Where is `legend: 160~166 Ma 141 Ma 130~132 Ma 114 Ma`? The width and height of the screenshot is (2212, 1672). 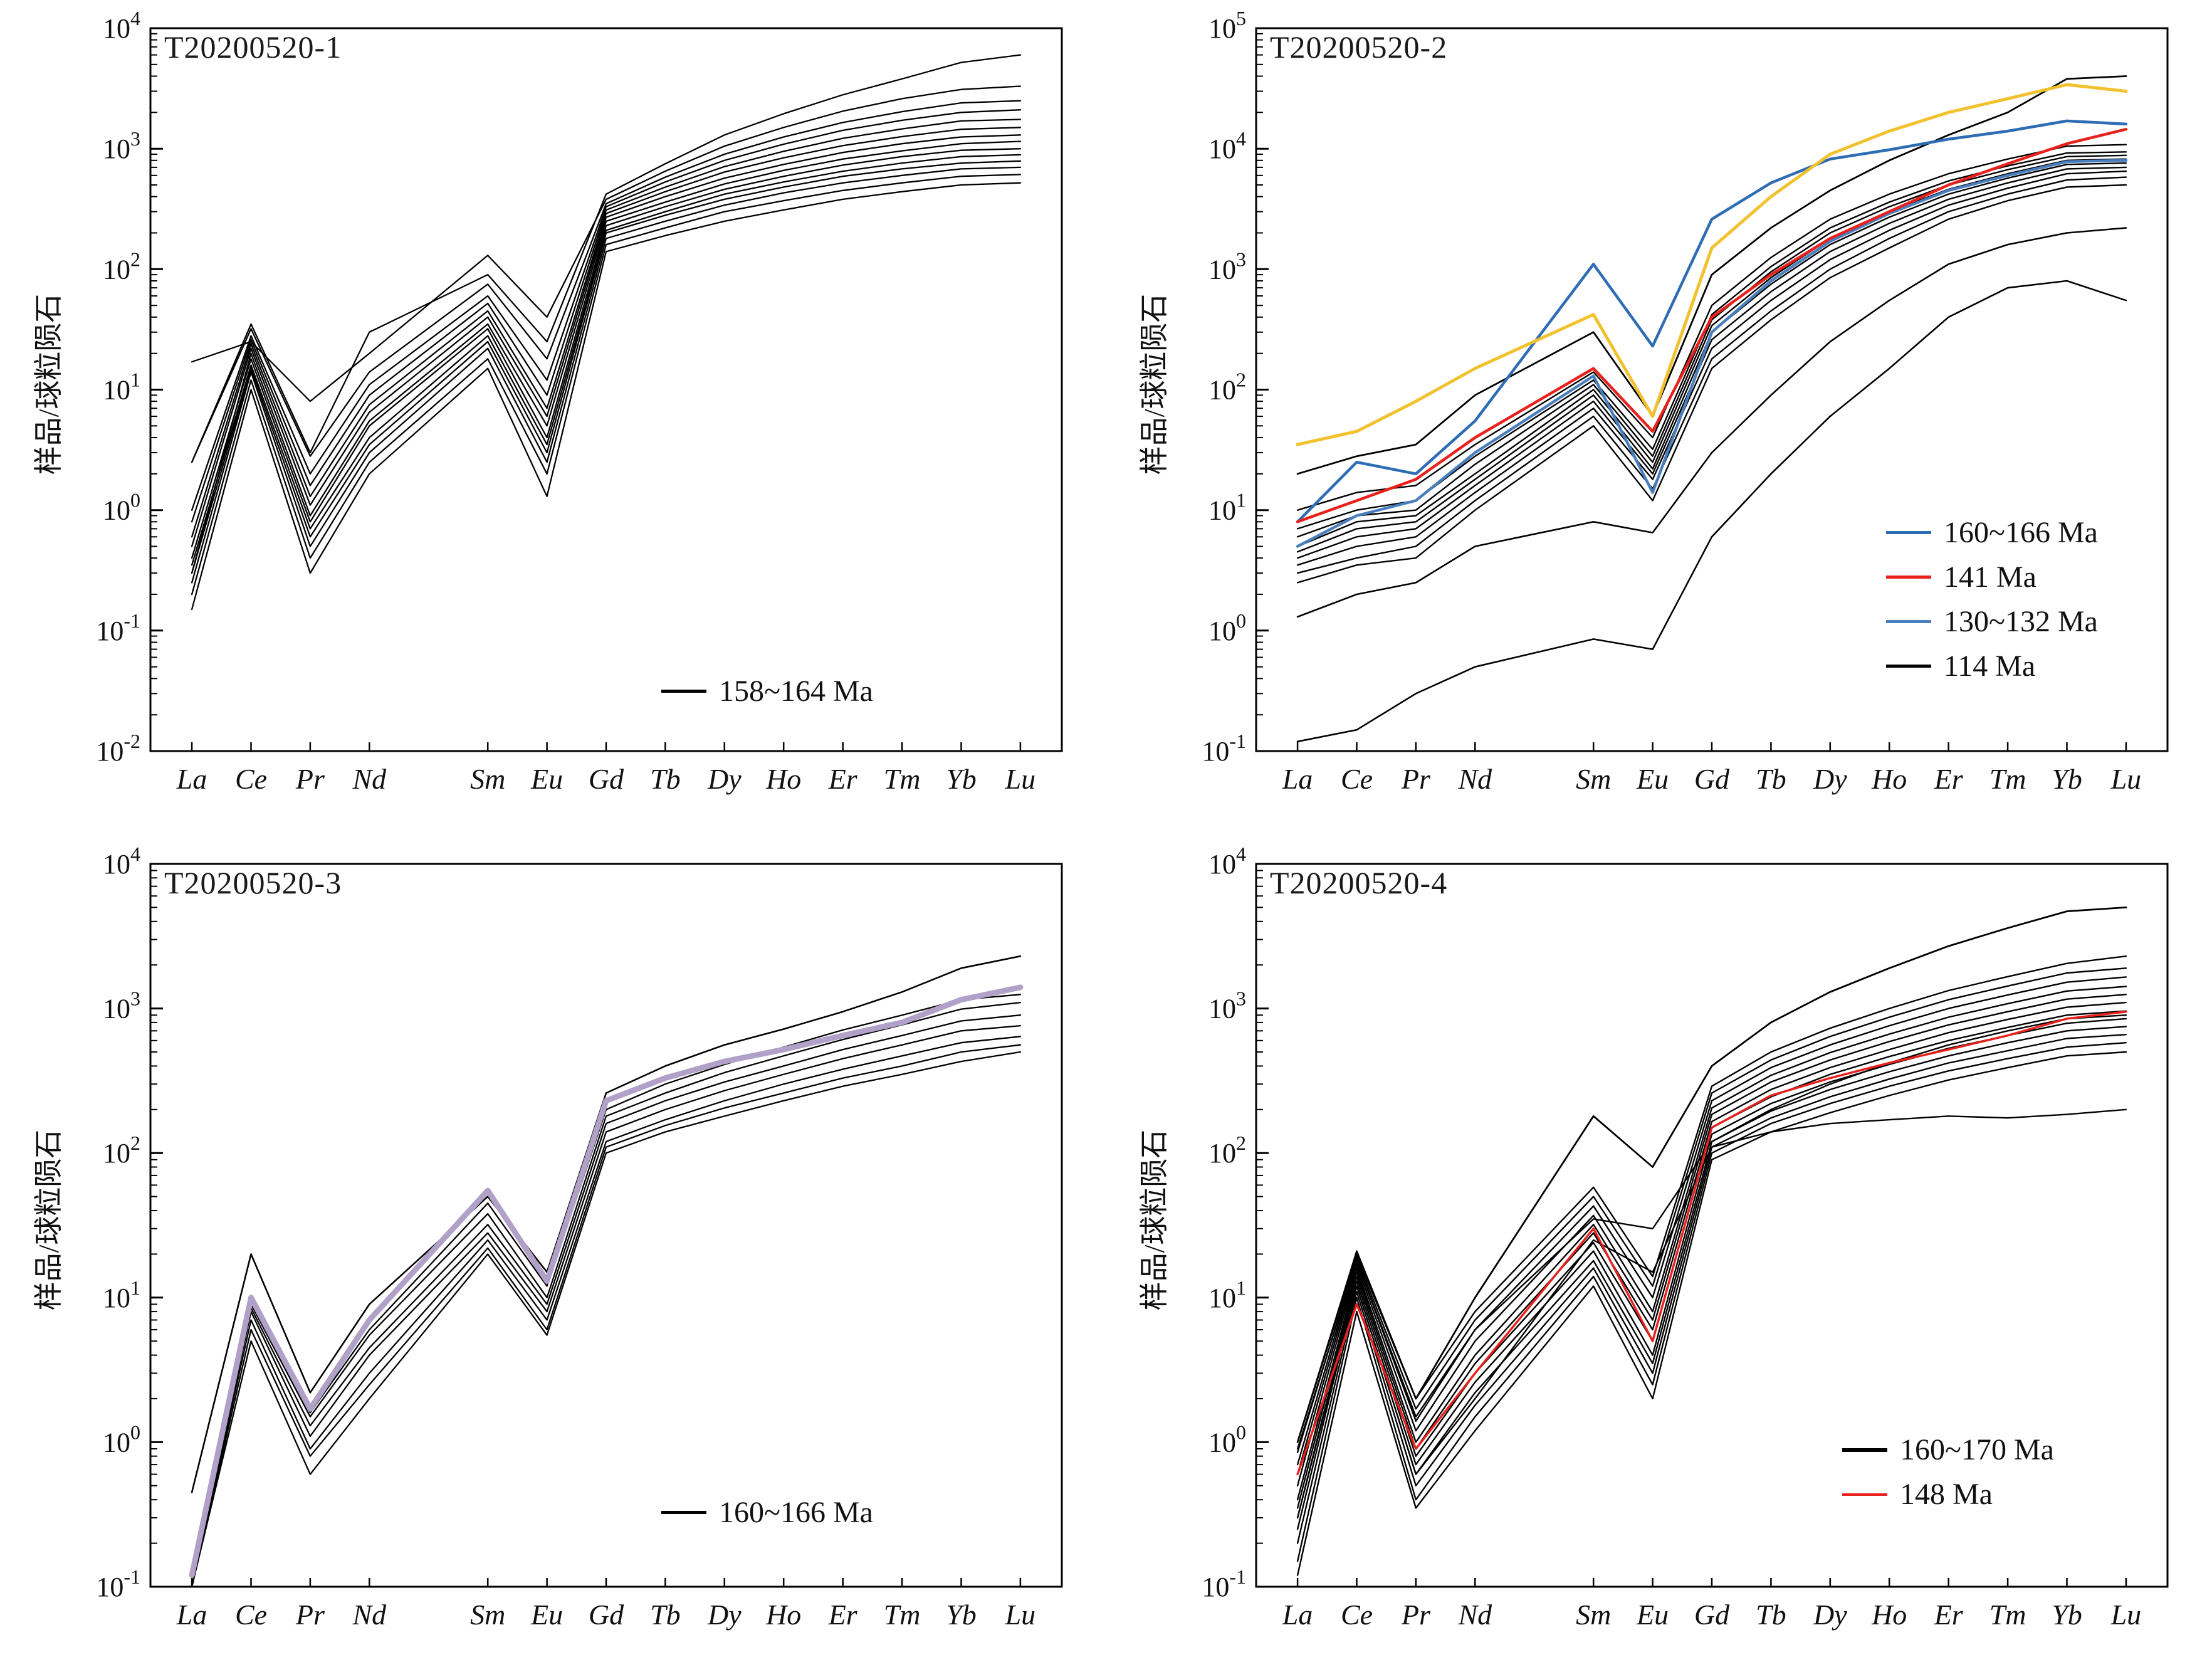 legend: 160~166 Ma 141 Ma 130~132 Ma 114 Ma is located at coordinates (1992, 599).